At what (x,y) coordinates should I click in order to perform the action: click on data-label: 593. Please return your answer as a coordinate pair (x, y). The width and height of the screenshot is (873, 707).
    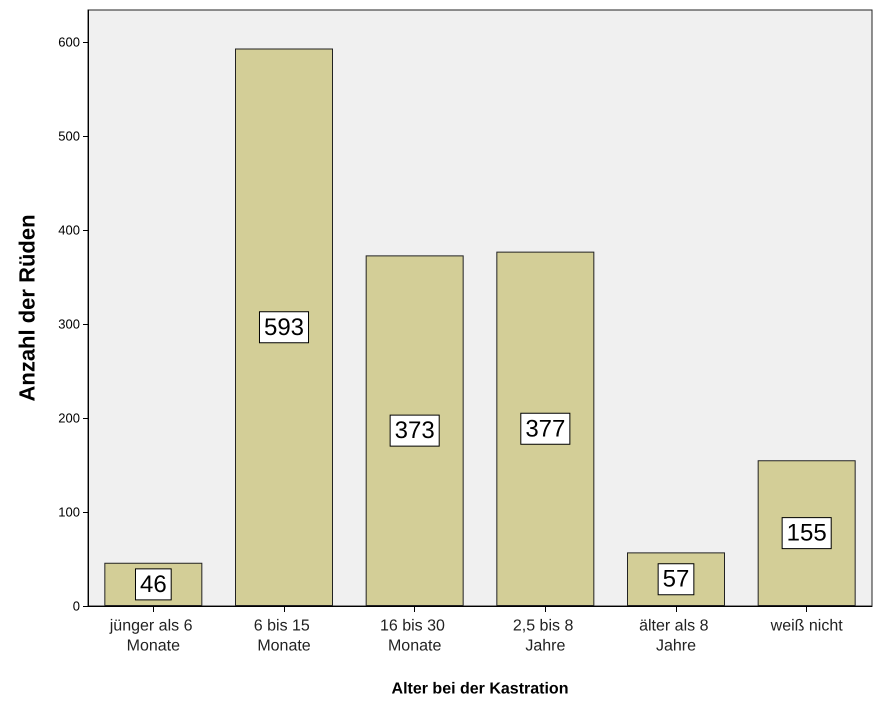
    Looking at the image, I should click on (284, 327).